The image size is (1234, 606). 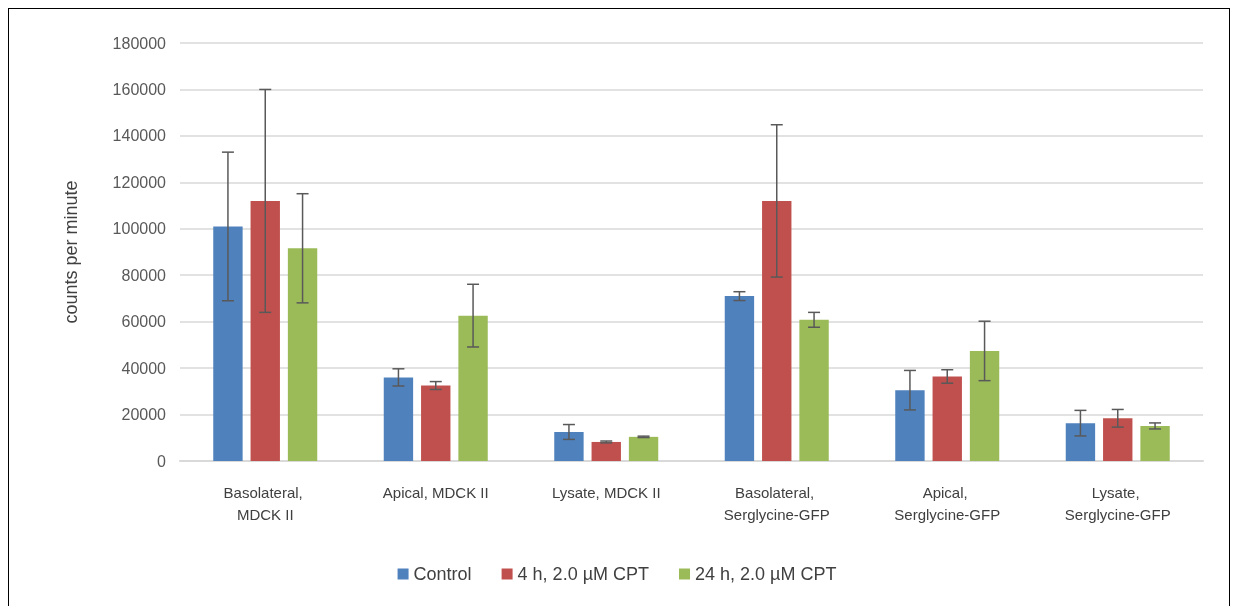 I want to click on y-tick-label: 60000, so click(x=144, y=322).